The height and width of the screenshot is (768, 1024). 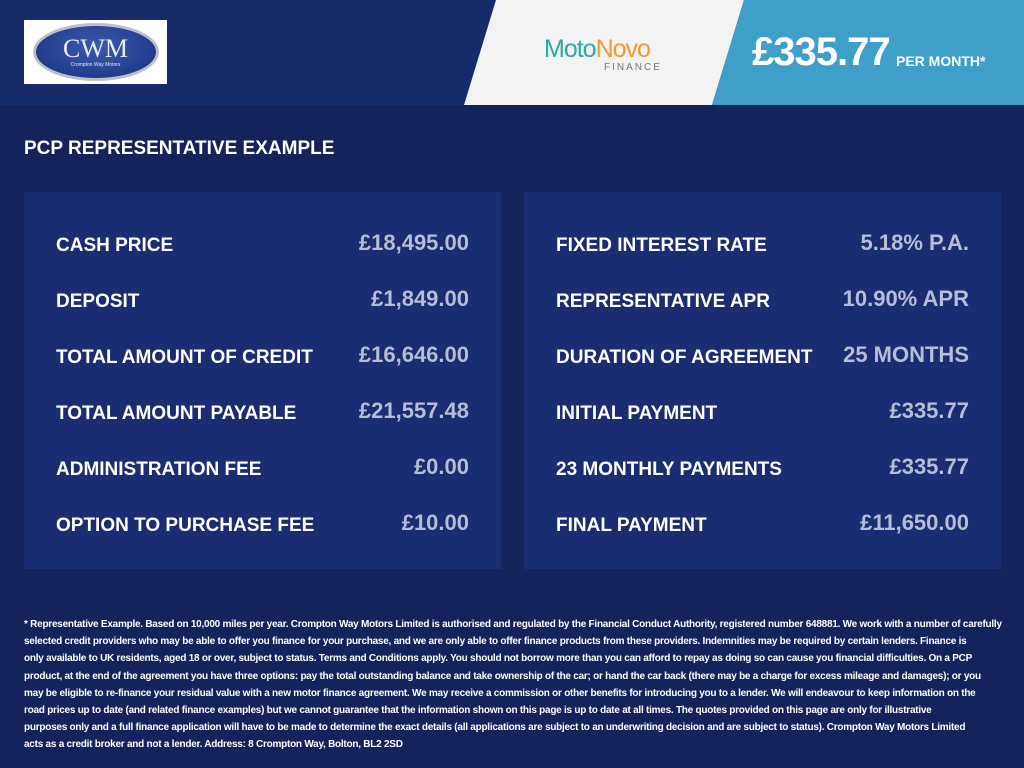 I want to click on monthly-price-box: £335.77 PER MONTH*, so click(x=868, y=52).